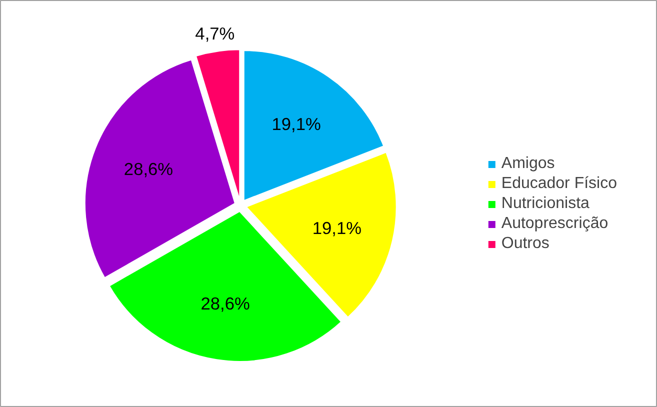  I want to click on legend-label: Autoprescrição, so click(554, 223).